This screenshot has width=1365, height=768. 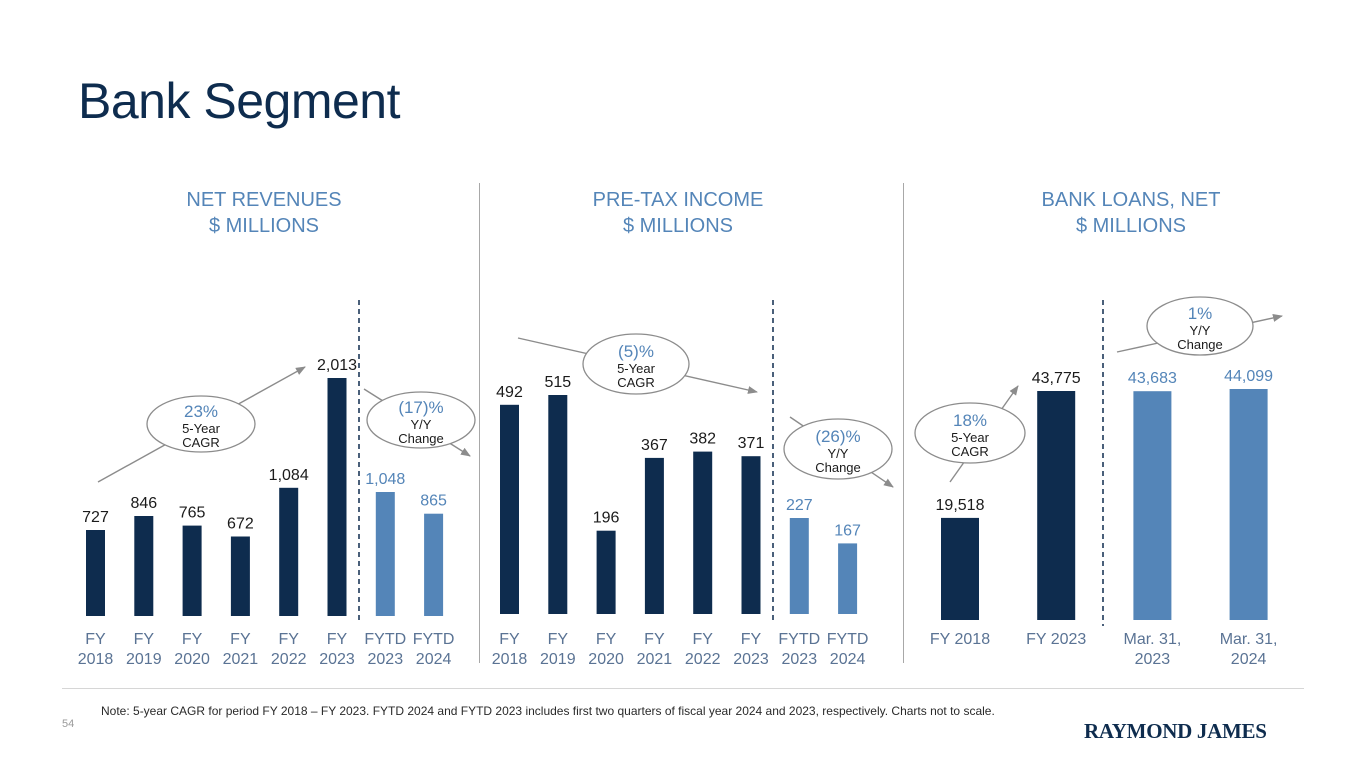 I want to click on pre-tax-income-cagr-label-1: CAGR, so click(x=636, y=382).